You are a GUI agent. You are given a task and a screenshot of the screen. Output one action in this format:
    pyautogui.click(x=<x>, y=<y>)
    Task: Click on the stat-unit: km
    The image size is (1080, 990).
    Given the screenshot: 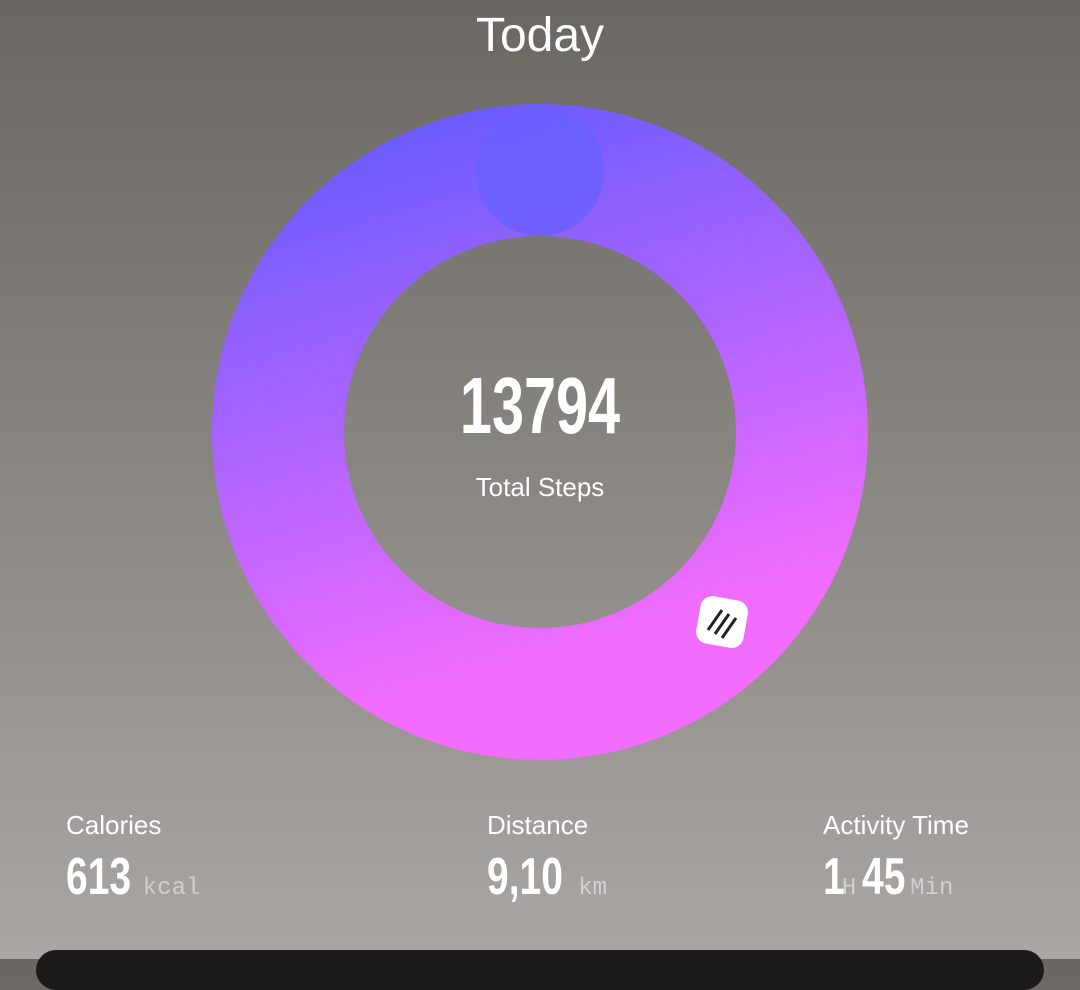 What is the action you would take?
    pyautogui.click(x=593, y=888)
    